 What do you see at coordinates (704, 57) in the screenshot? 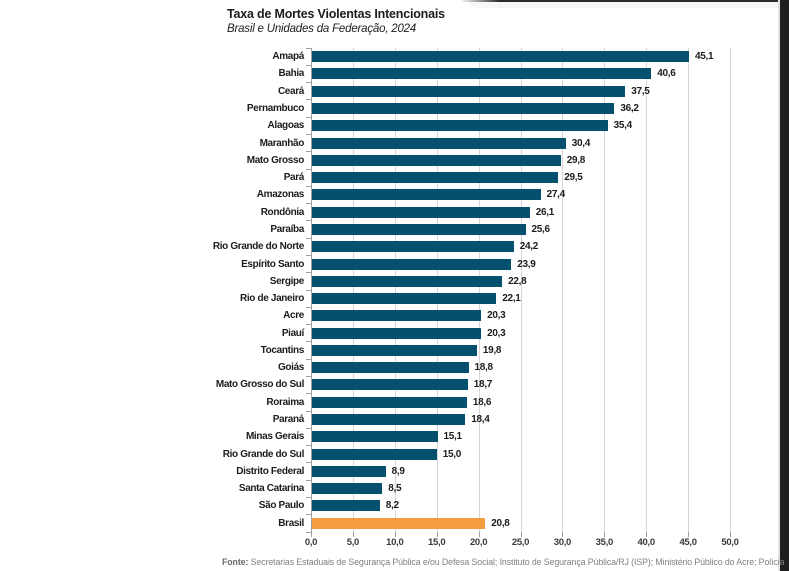
I see `value-label: 45,1` at bounding box center [704, 57].